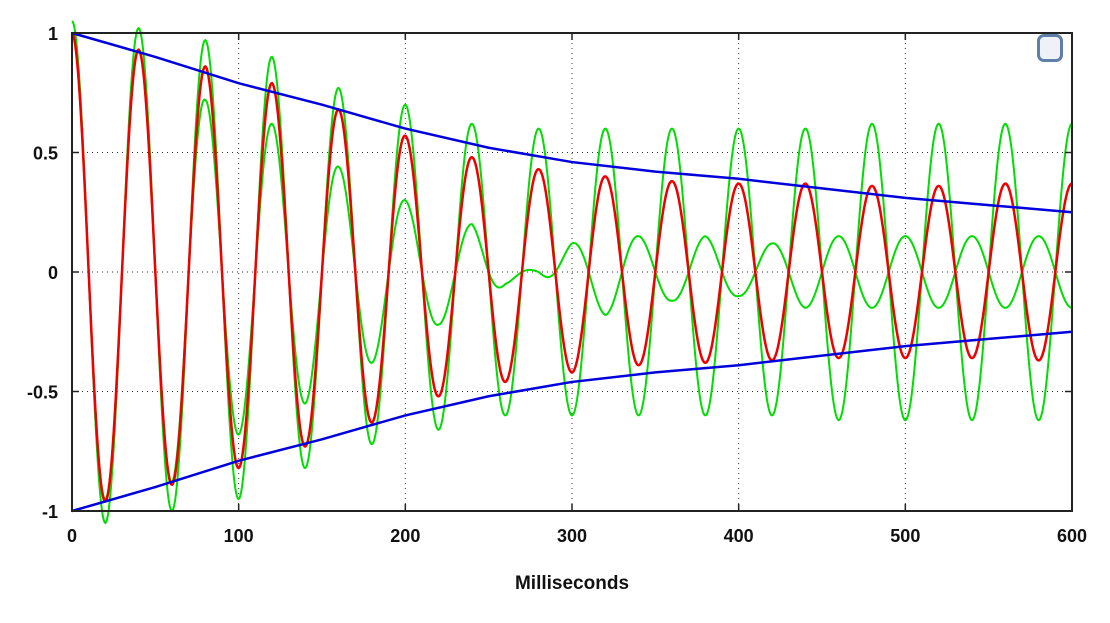  I want to click on x-tick-label: 100, so click(239, 536).